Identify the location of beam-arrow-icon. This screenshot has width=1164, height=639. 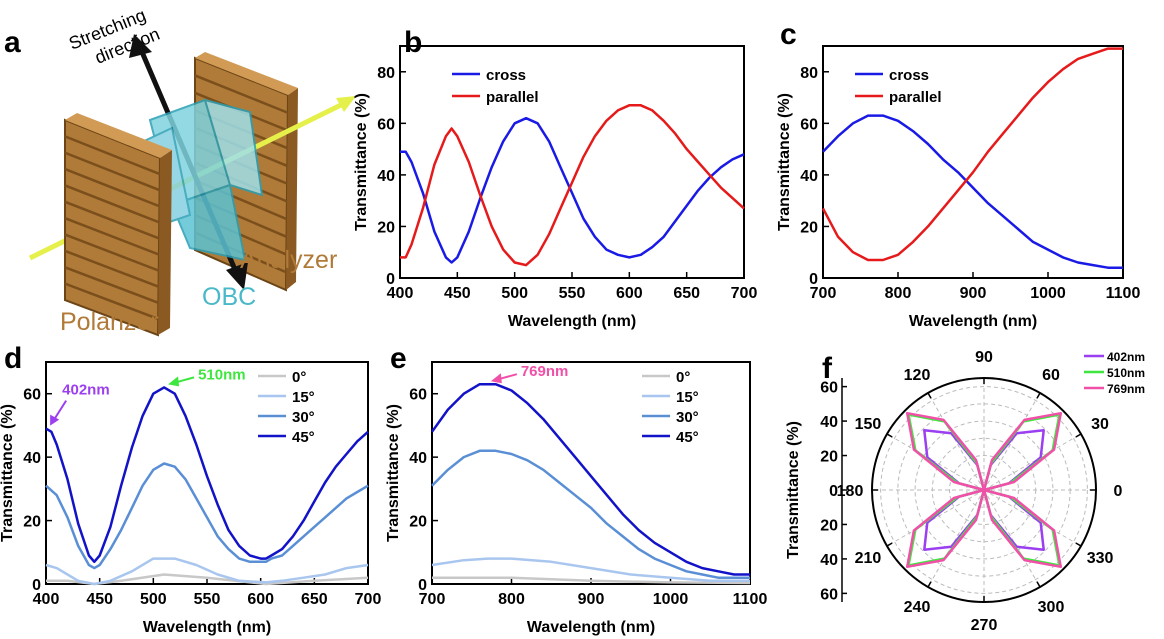
(346, 104).